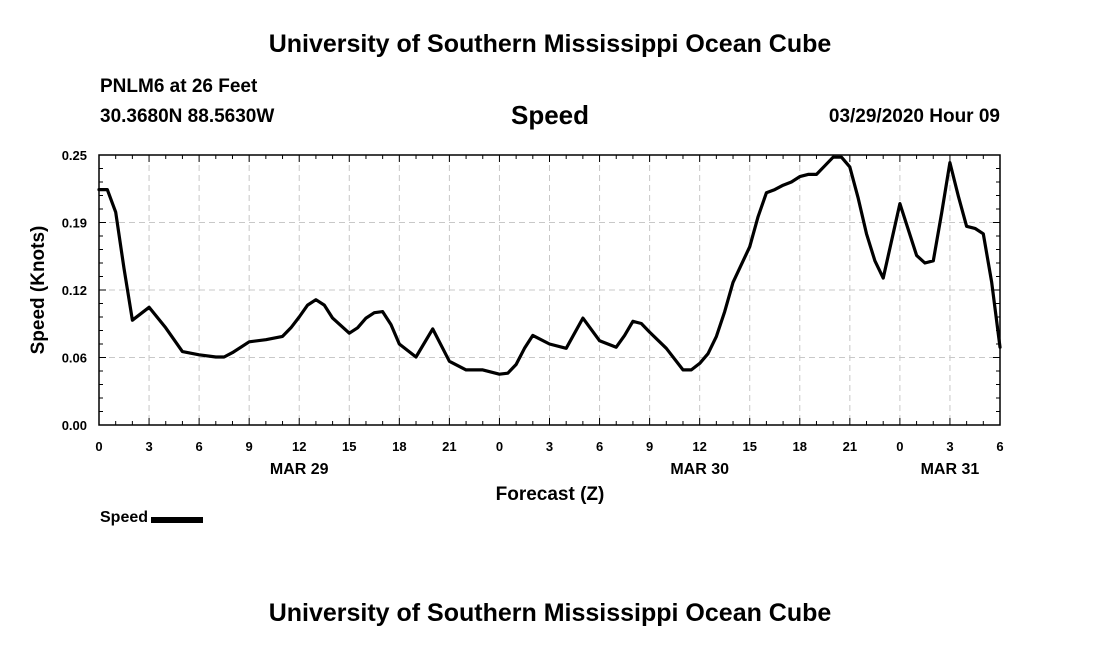 Image resolution: width=1100 pixels, height=650 pixels. I want to click on station-label: PNLM6 at 26 Feet, so click(179, 86).